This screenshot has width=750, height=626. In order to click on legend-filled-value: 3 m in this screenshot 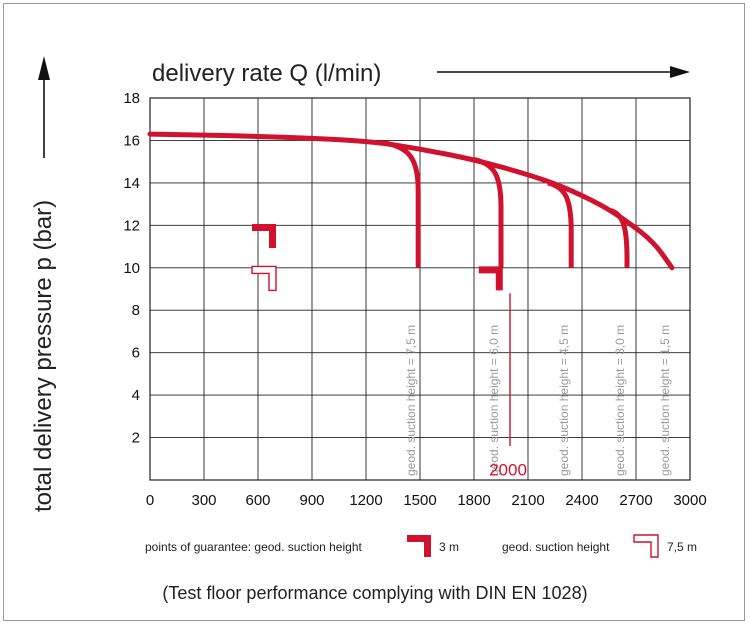, I will do `click(449, 547)`.